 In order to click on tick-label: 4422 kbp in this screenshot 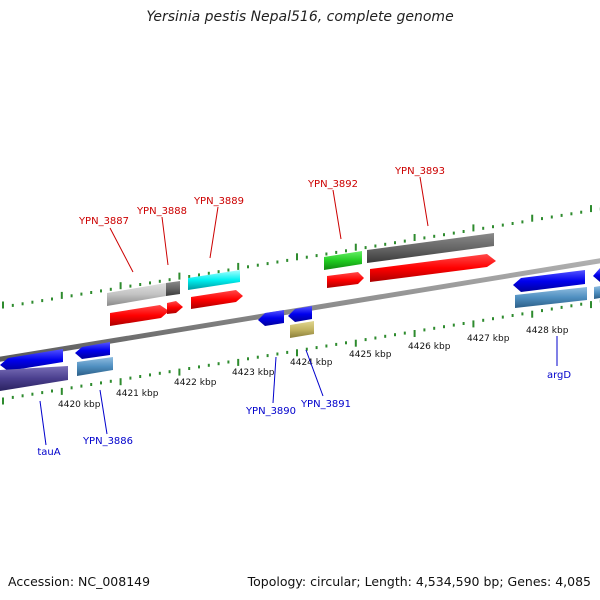, I will do `click(195, 383)`.